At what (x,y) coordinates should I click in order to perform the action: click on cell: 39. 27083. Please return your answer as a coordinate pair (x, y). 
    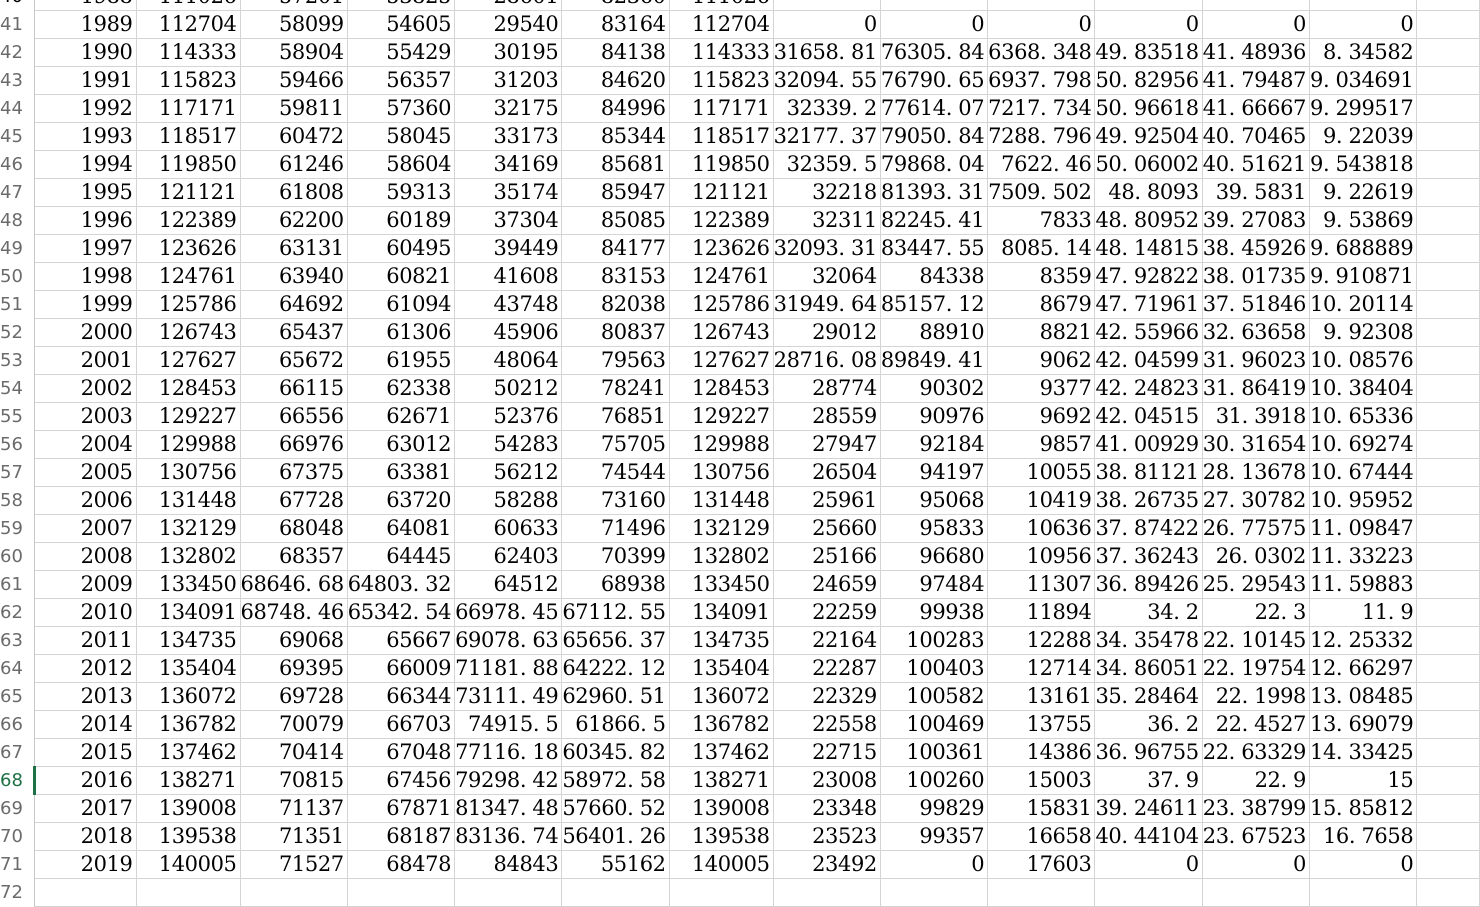
    Looking at the image, I should click on (1256, 220).